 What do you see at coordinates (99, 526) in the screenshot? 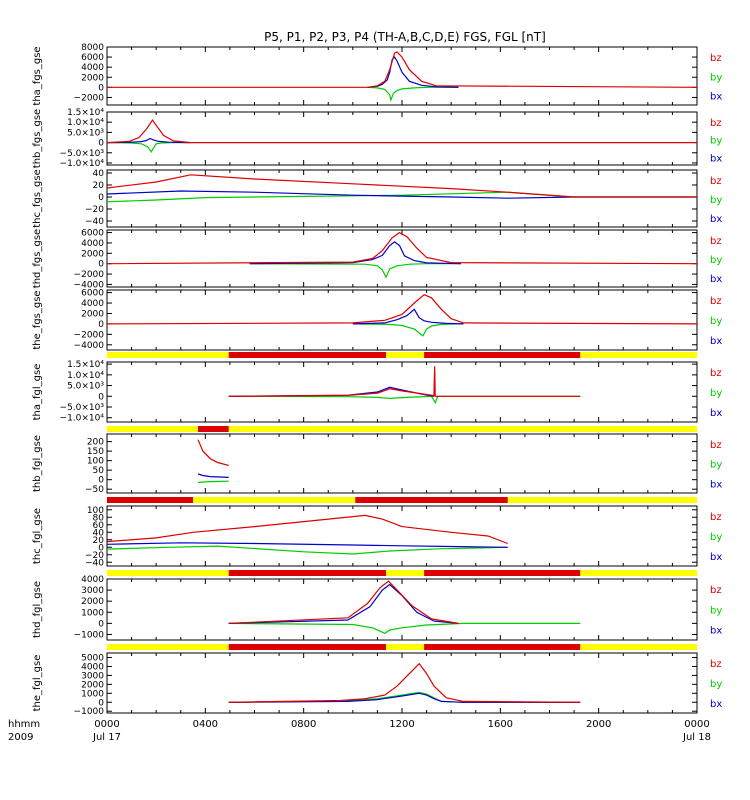
I see `y-tick-label: 60` at bounding box center [99, 526].